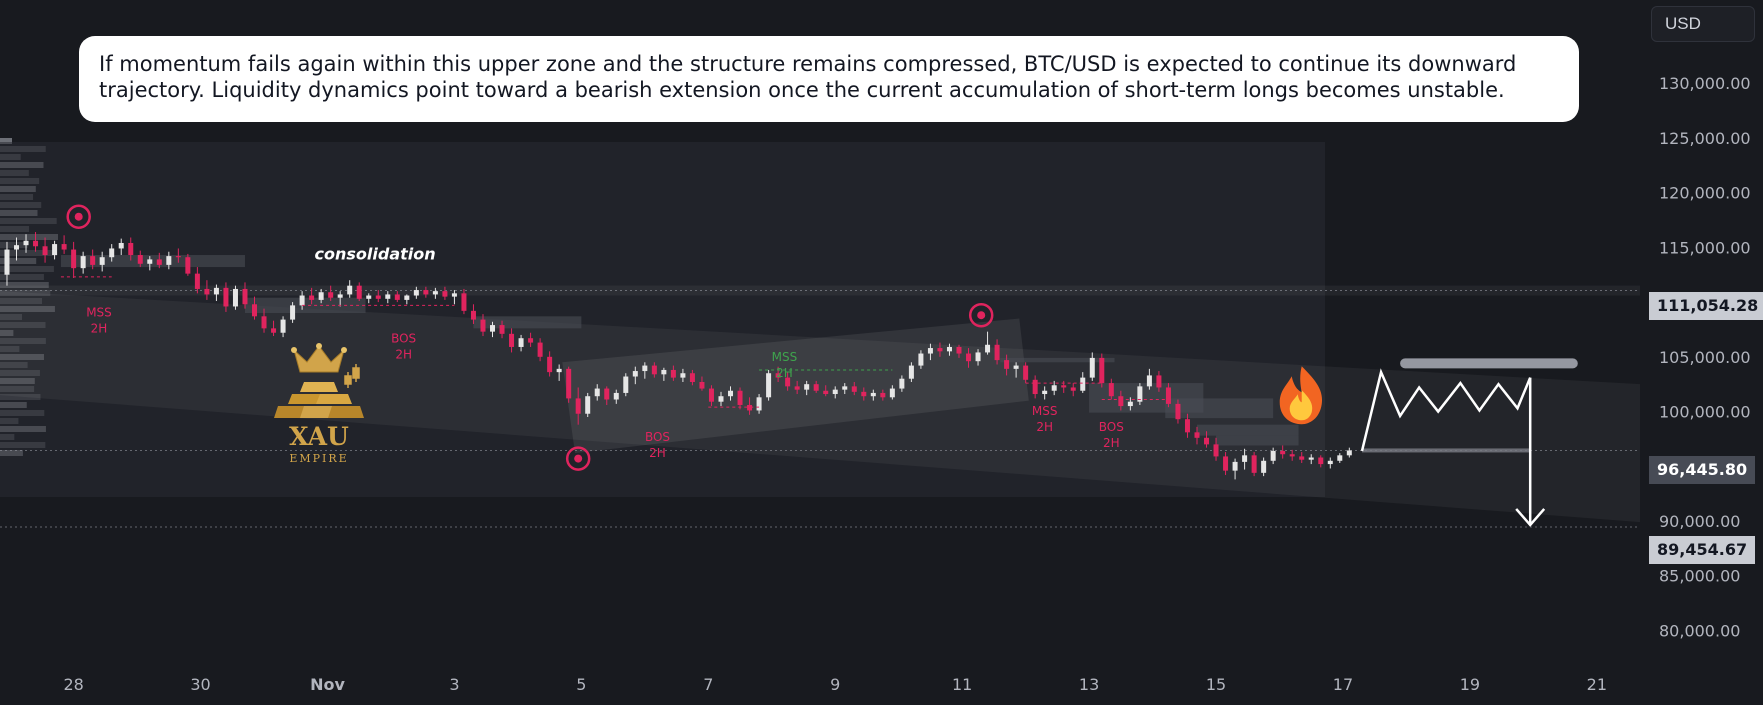  Describe the element at coordinates (1489, 363) in the screenshot. I see `resistance-zone-bar` at that location.